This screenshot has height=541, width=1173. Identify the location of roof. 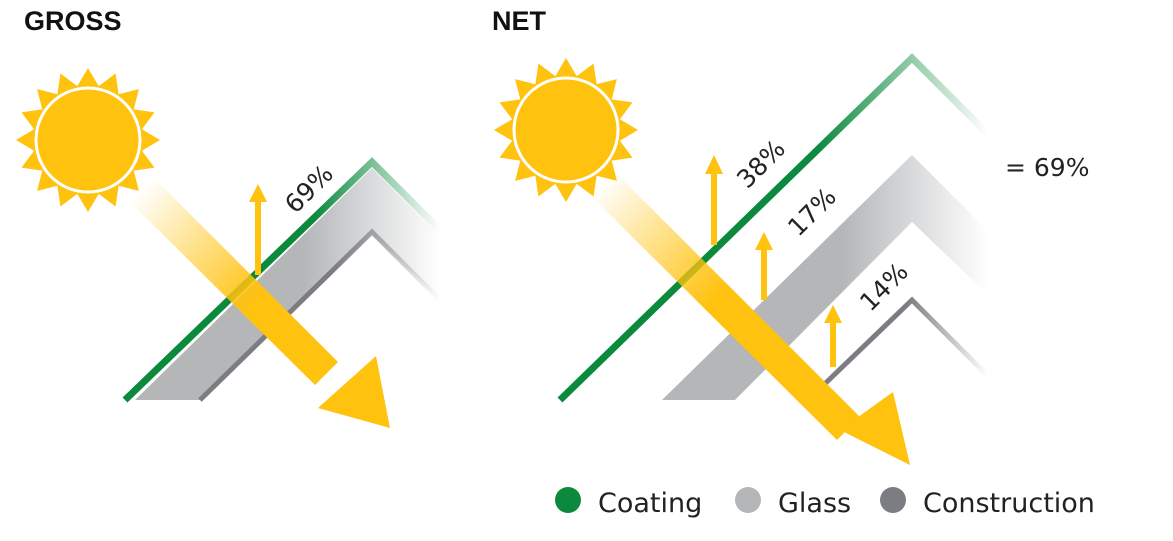
(282, 280).